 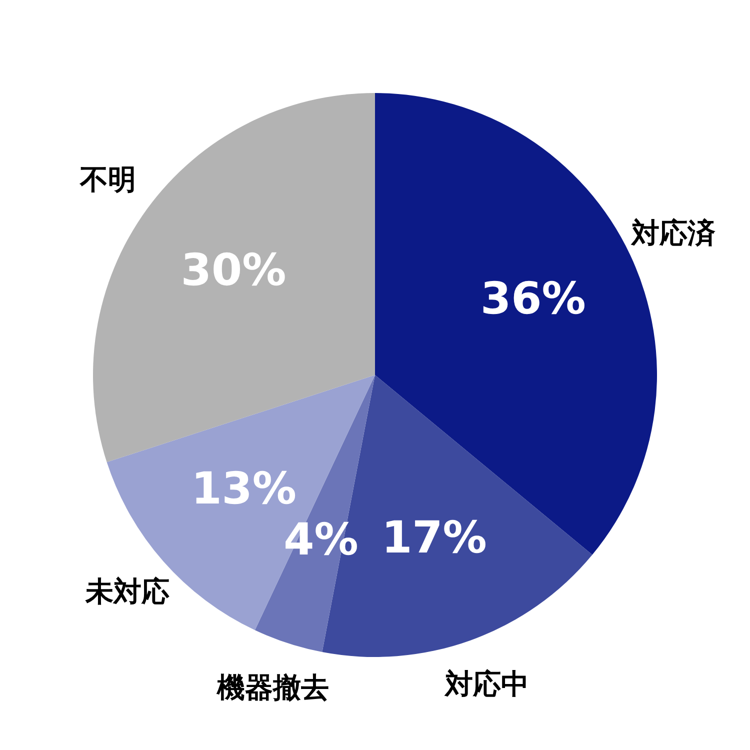 What do you see at coordinates (673, 233) in the screenshot?
I see `slice-label: 対応済` at bounding box center [673, 233].